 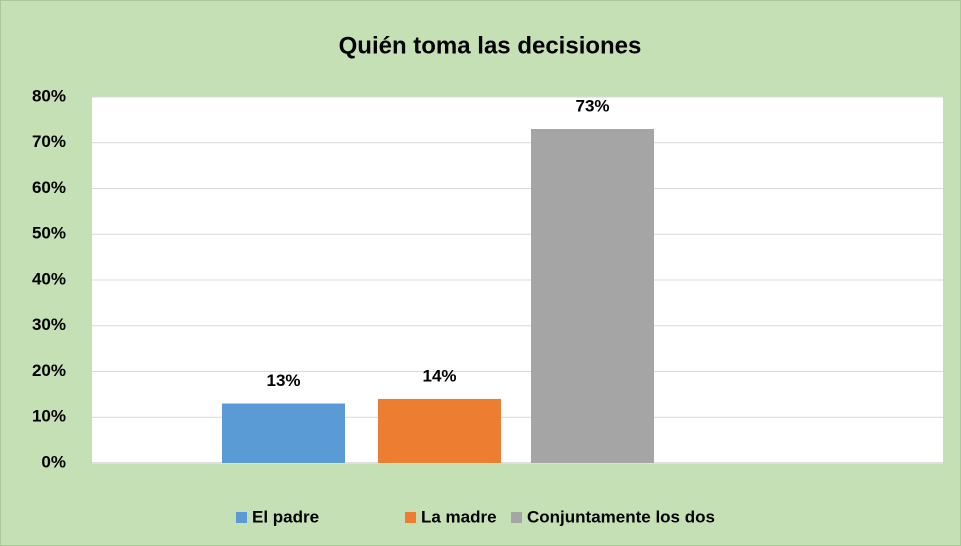 What do you see at coordinates (621, 516) in the screenshot?
I see `legend-label: Conjuntamente los dos` at bounding box center [621, 516].